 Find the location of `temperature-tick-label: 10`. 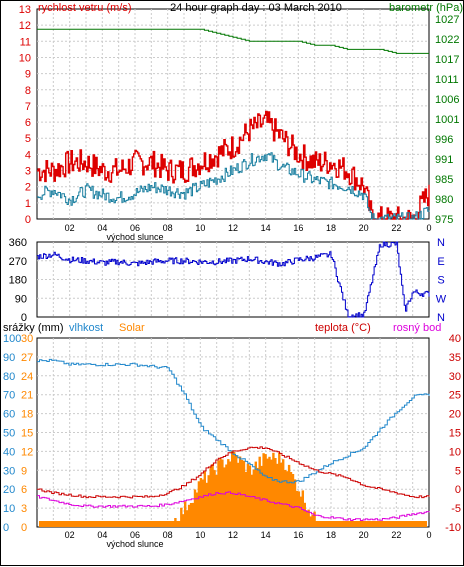

temperature-tick-label: 10 is located at coordinates (455, 452).